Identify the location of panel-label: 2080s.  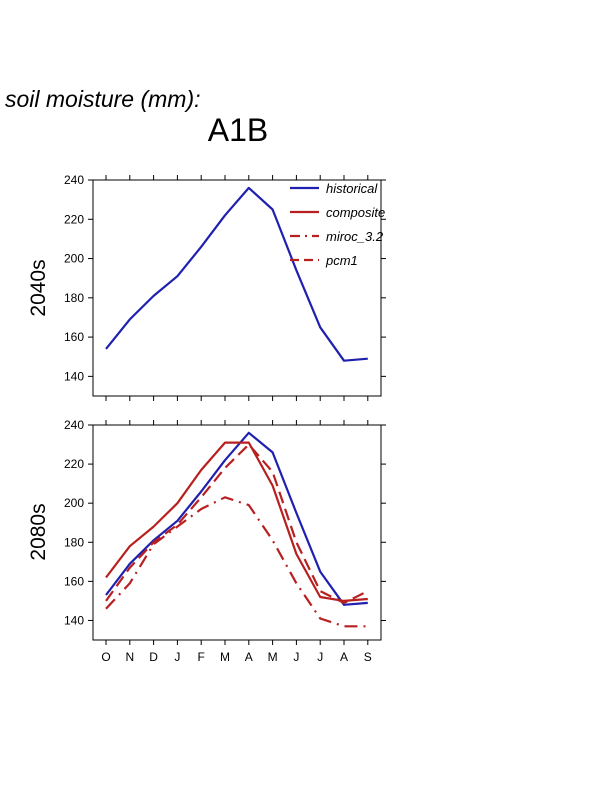
(38, 531).